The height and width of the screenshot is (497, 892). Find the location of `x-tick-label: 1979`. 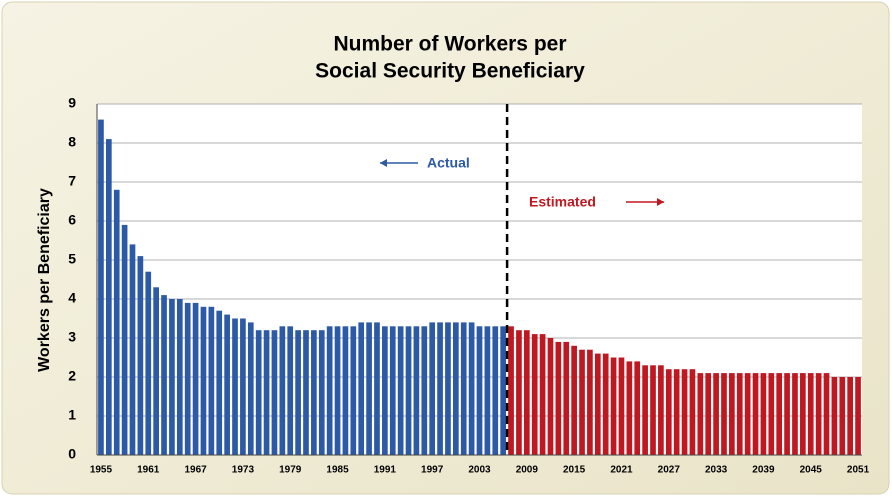

x-tick-label: 1979 is located at coordinates (290, 470).